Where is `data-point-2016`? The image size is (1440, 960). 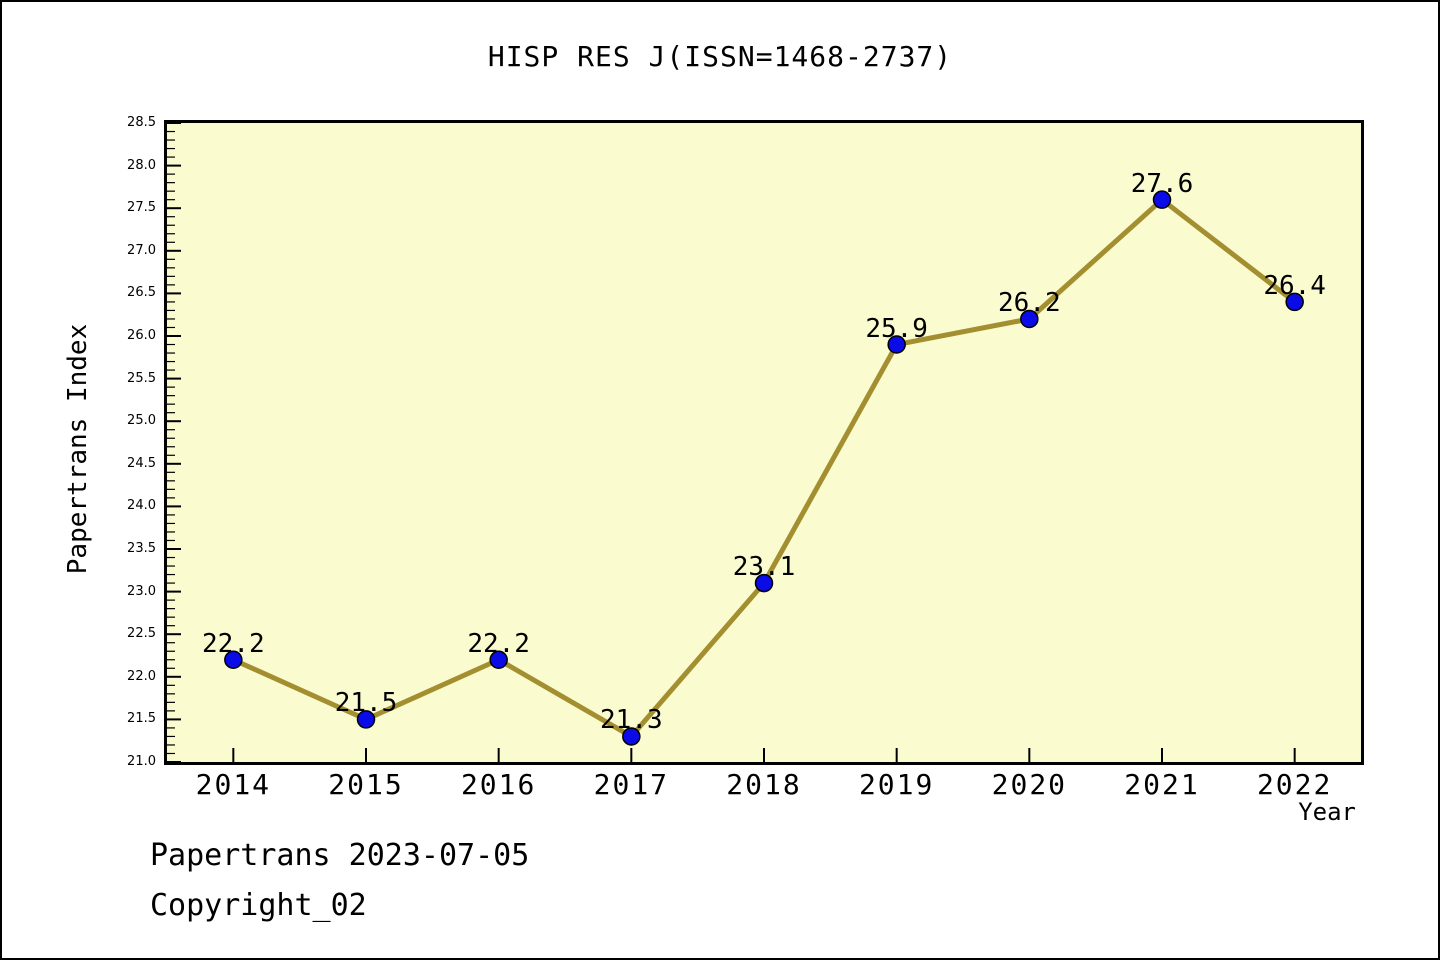 data-point-2016 is located at coordinates (498, 660).